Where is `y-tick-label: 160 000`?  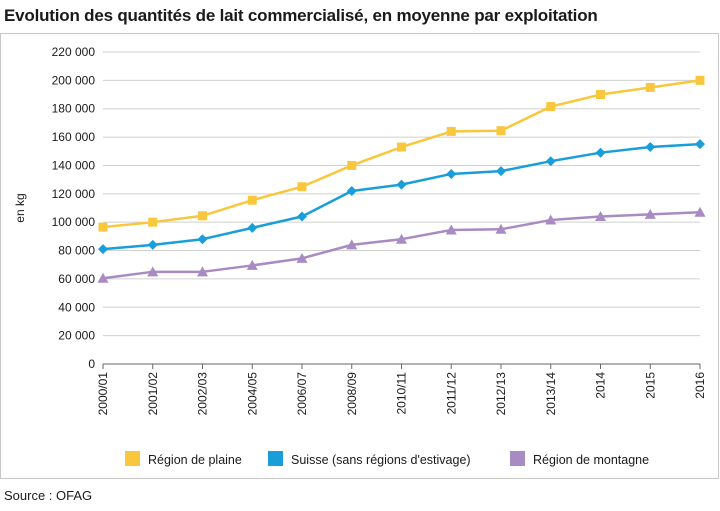 y-tick-label: 160 000 is located at coordinates (74, 137).